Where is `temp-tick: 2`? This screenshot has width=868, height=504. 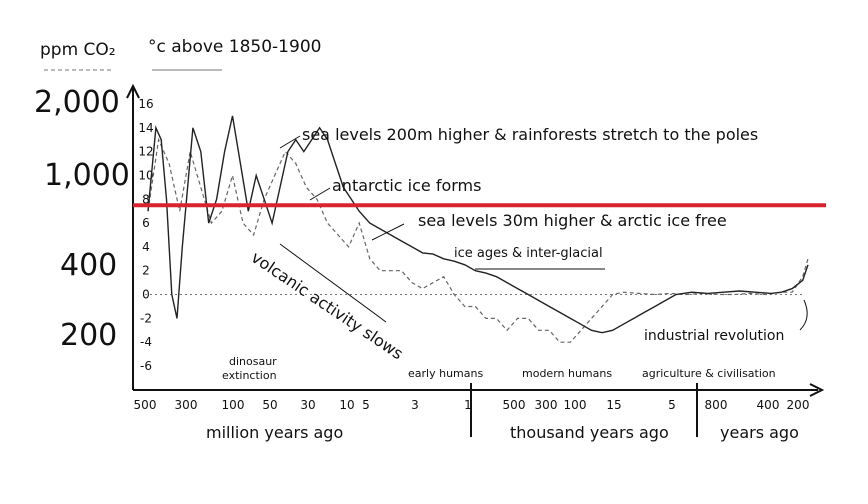 temp-tick: 2 is located at coordinates (146, 271).